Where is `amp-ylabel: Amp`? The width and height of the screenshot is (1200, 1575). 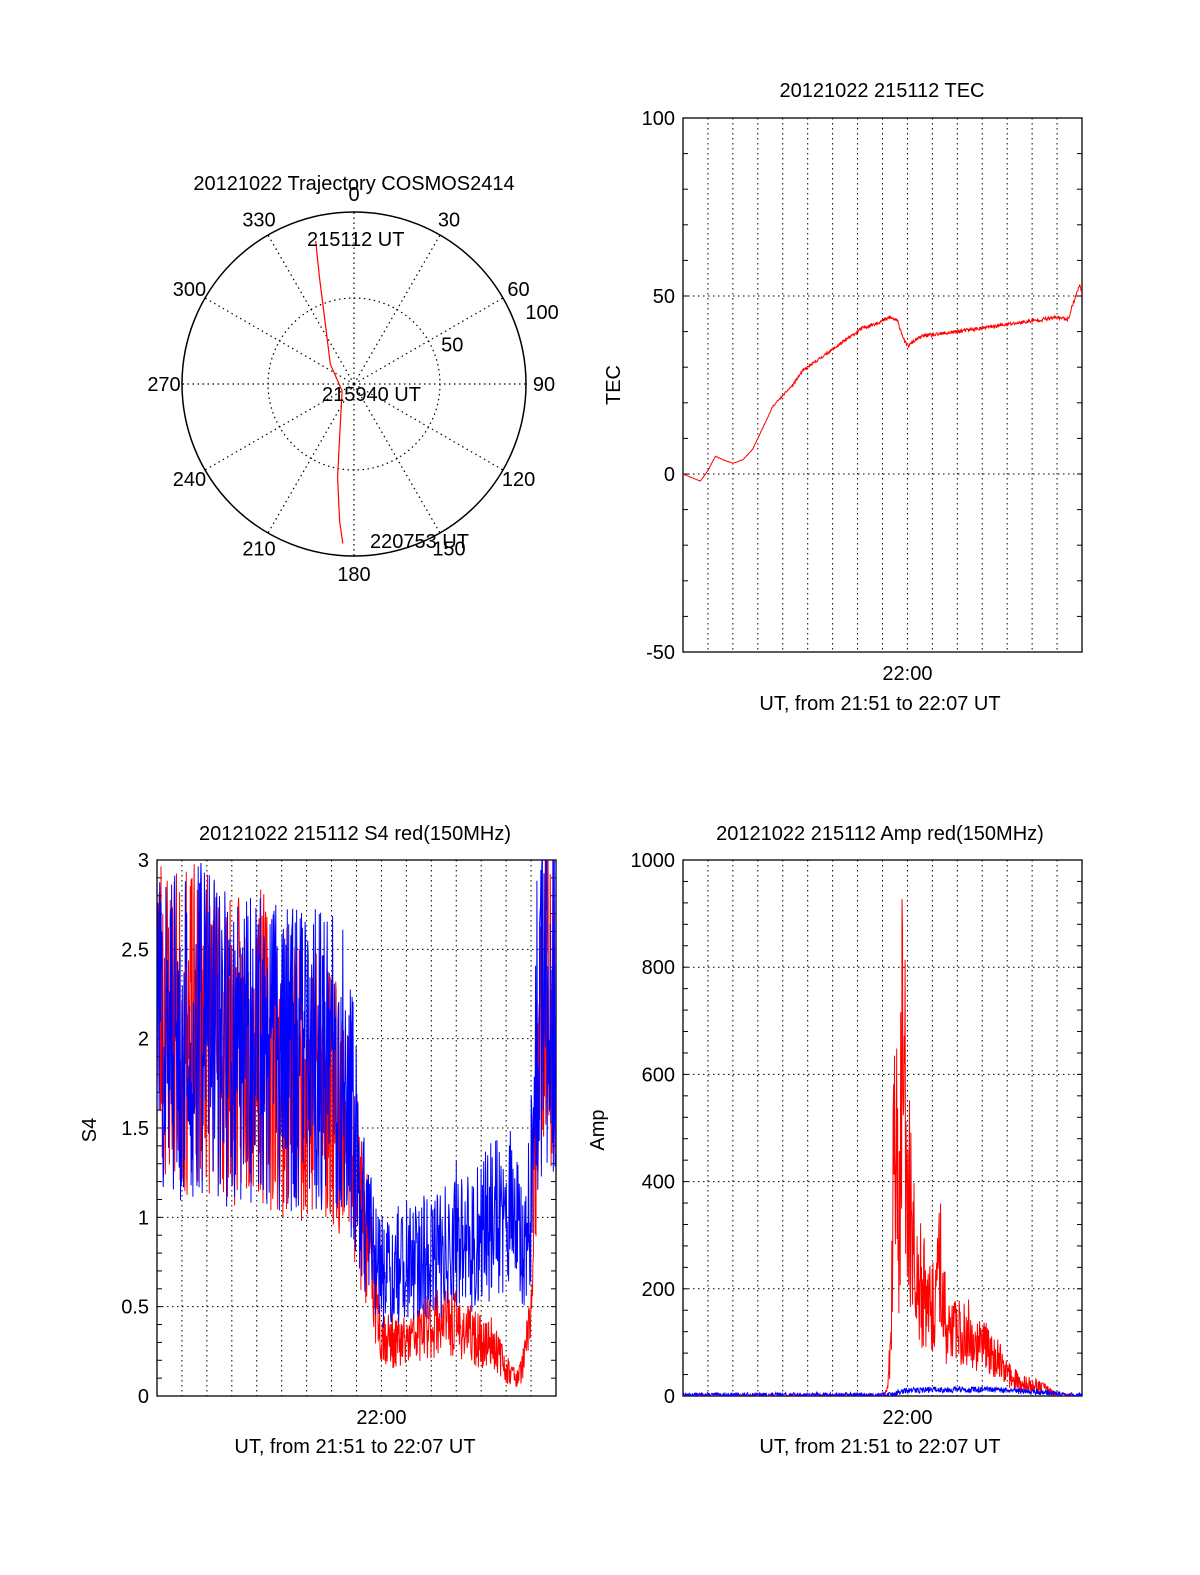 amp-ylabel: Amp is located at coordinates (598, 1129).